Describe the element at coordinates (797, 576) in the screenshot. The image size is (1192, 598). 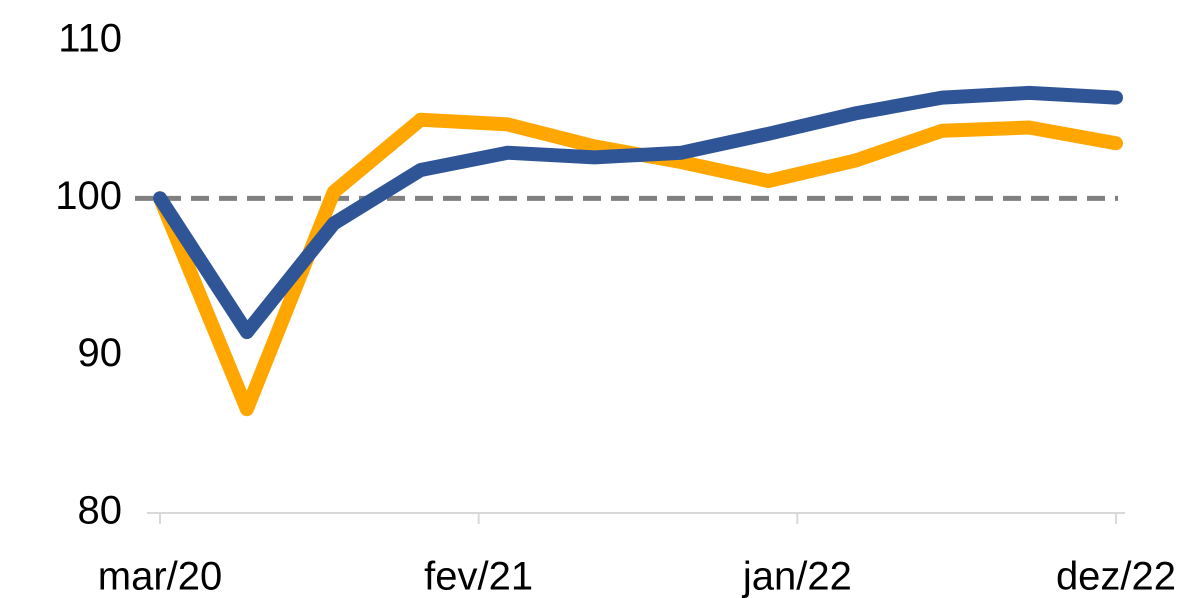
I see `x-tick-label: jan/22` at that location.